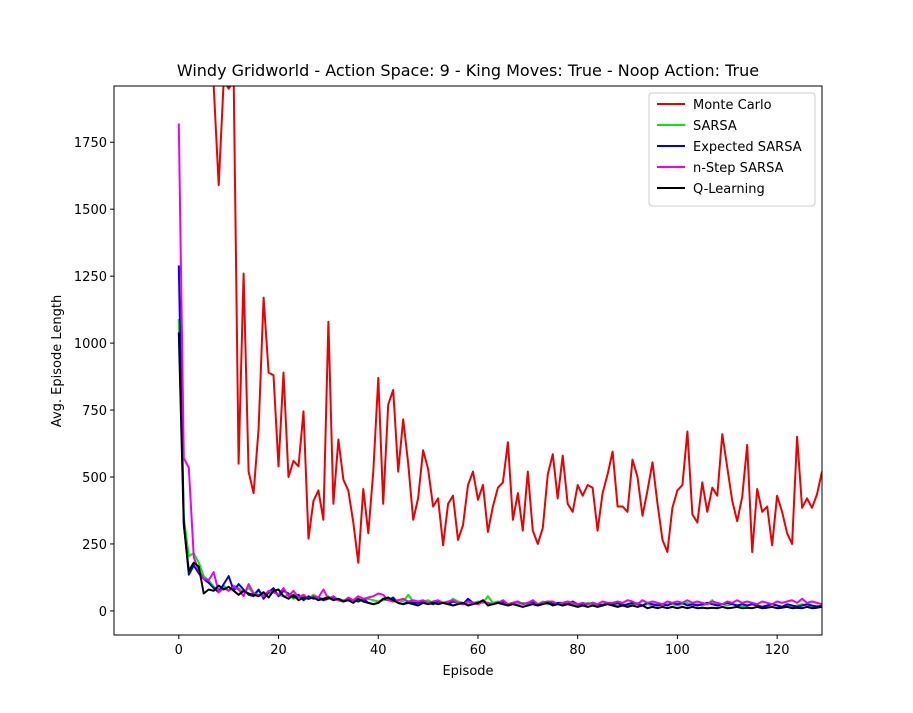 The height and width of the screenshot is (713, 913). I want to click on legend-label: SARSA, so click(715, 126).